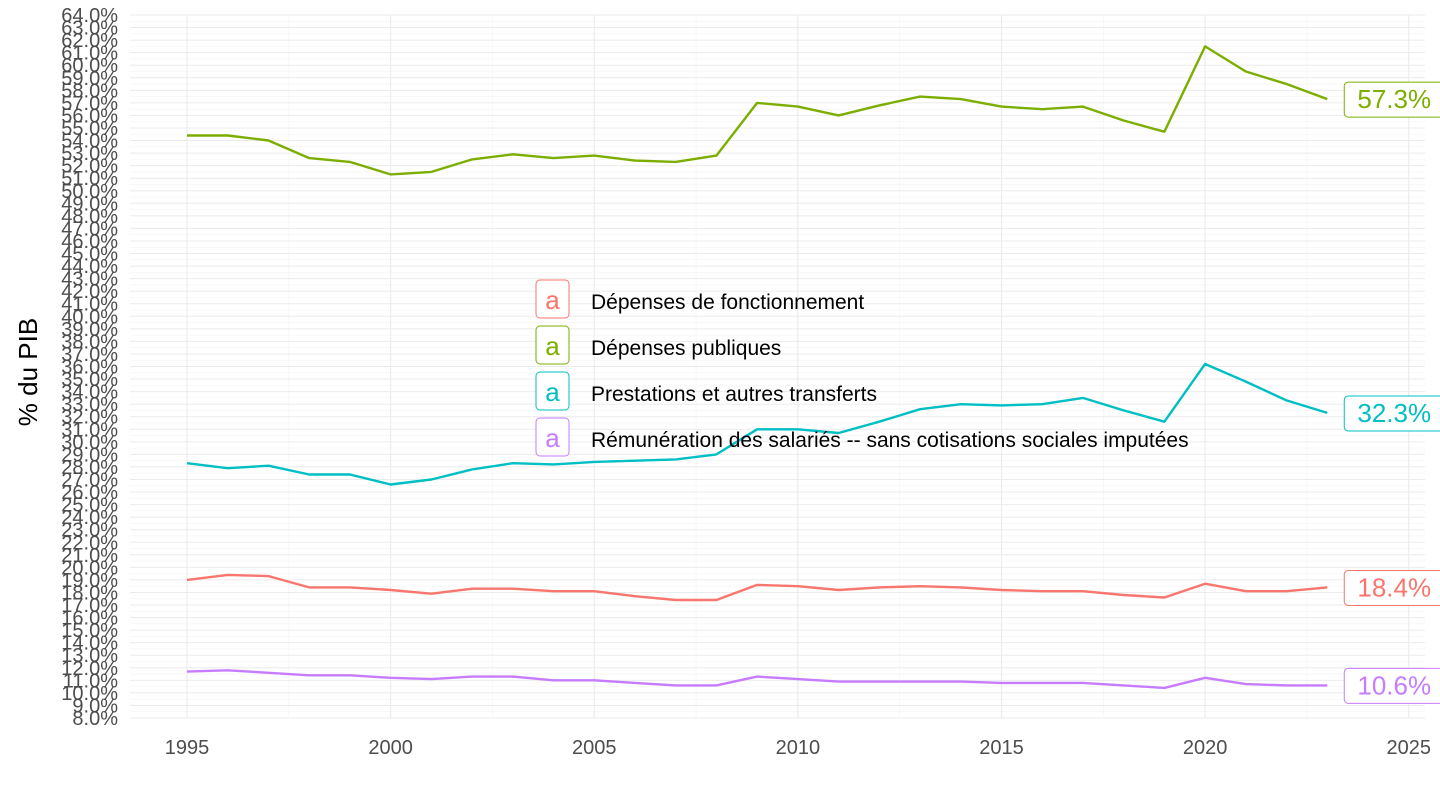  What do you see at coordinates (89, 443) in the screenshot?
I see `y-tick-label: 30.0%` at bounding box center [89, 443].